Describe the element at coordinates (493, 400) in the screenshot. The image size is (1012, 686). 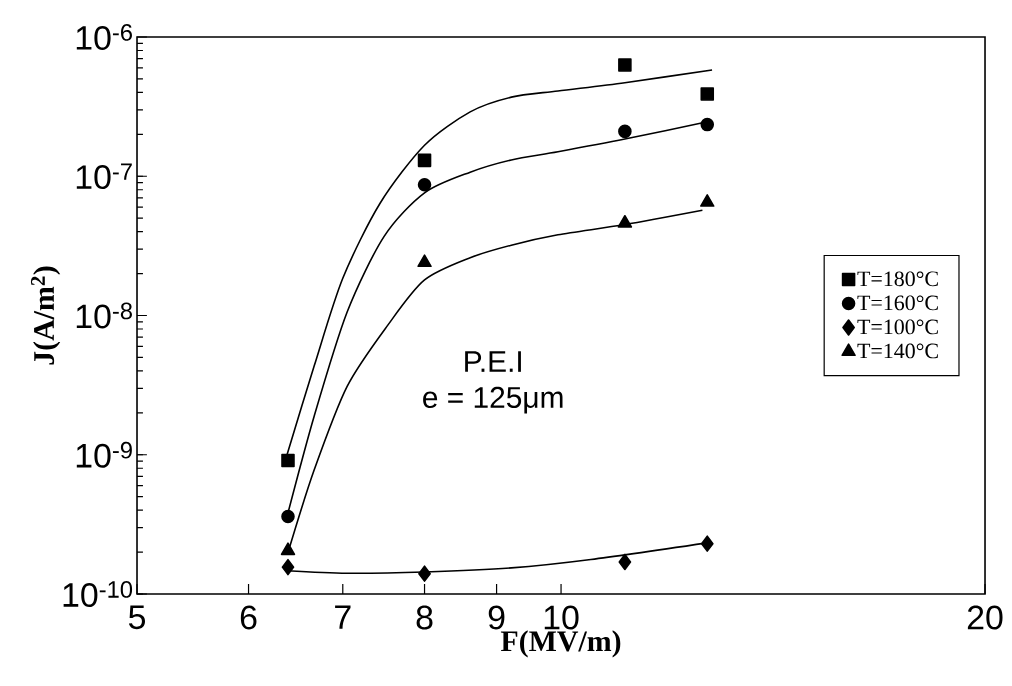
I see `annotation: e = 125μm` at that location.